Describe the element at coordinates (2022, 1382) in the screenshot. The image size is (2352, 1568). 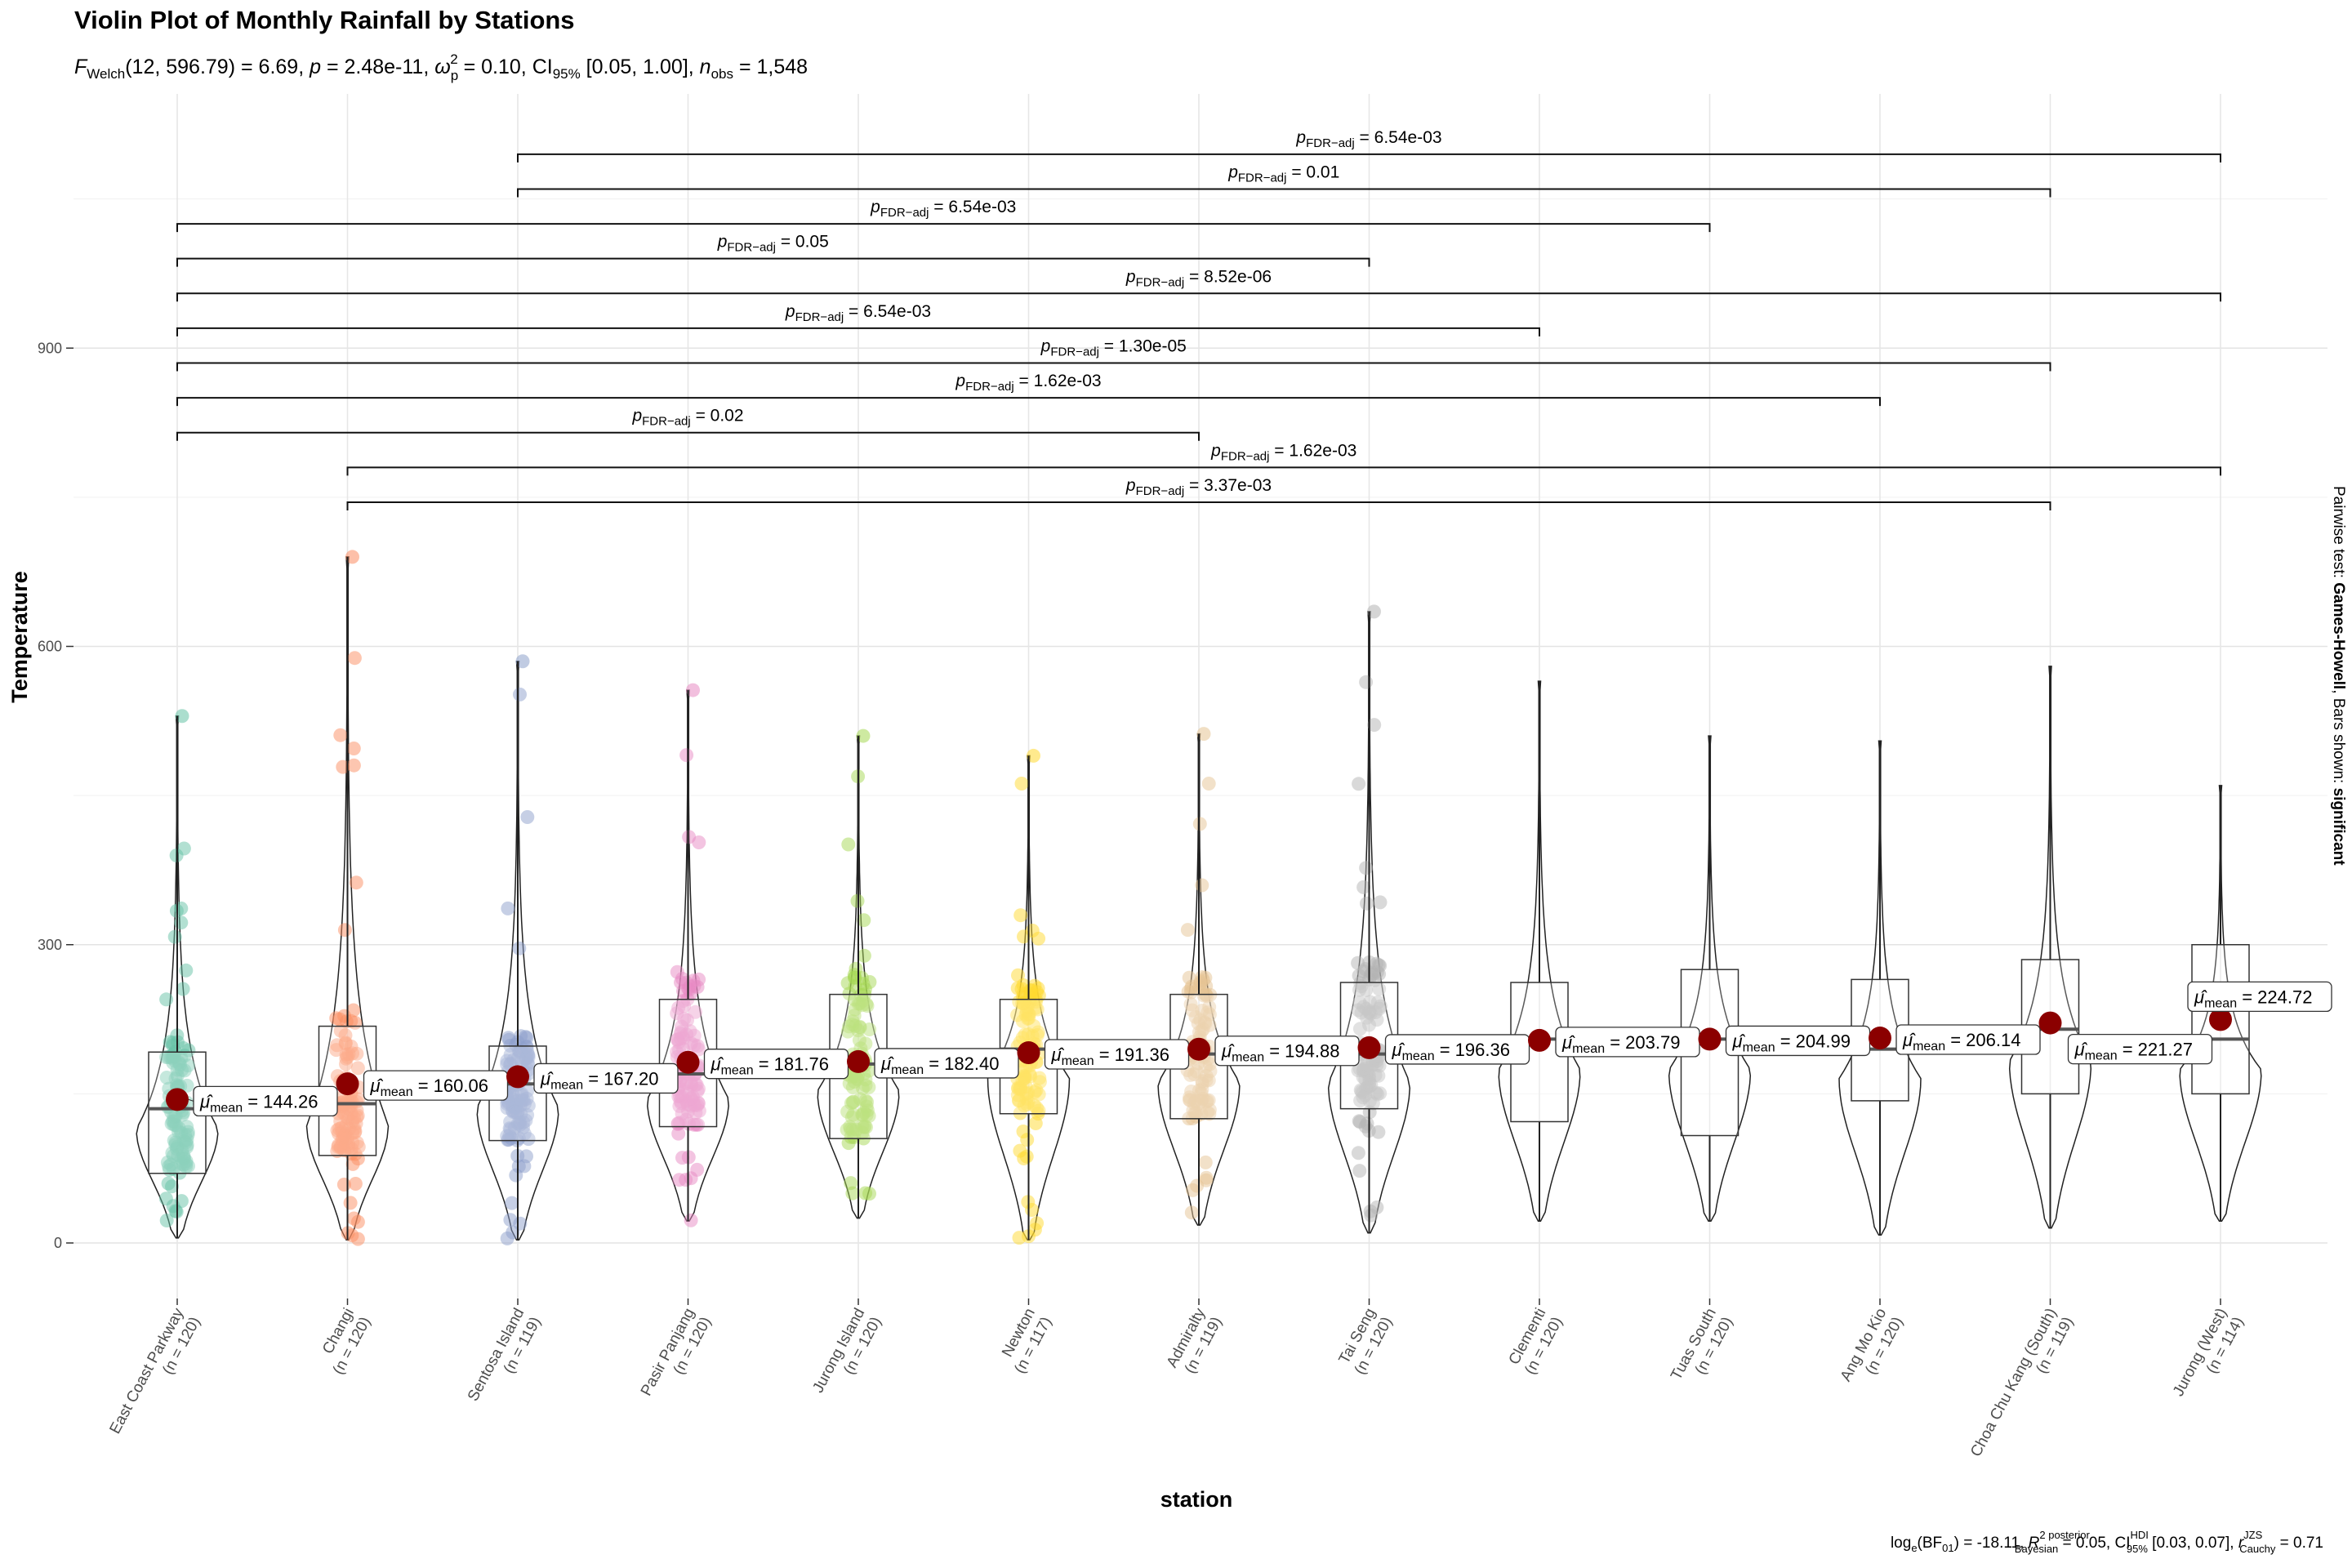
I see `x-tick-label: Choa Chu Kang (South)(n = 119)` at that location.